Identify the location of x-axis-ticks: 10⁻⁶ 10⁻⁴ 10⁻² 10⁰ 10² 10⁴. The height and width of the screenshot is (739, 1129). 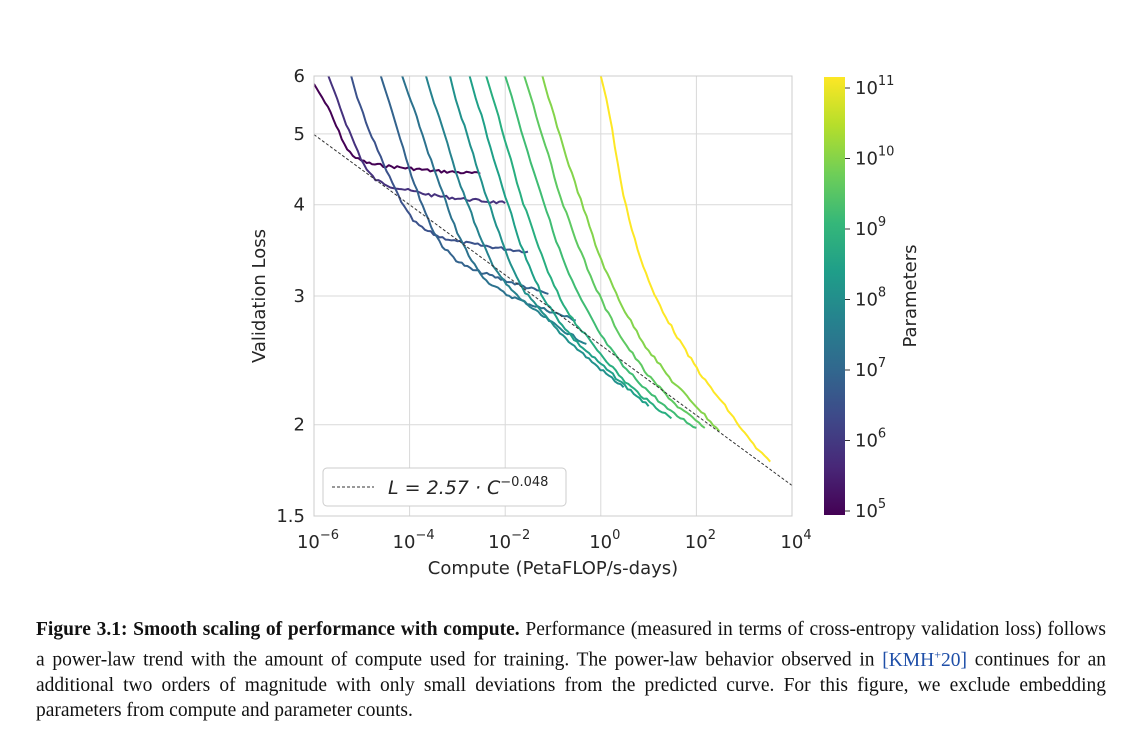
(554, 540).